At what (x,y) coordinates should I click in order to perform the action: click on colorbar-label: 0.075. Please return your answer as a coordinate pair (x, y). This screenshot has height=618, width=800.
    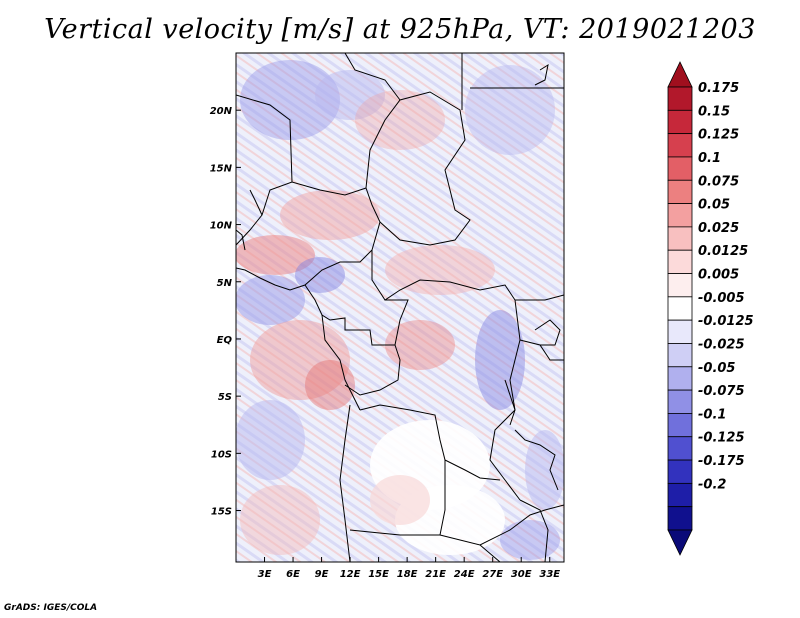
    Looking at the image, I should click on (718, 181).